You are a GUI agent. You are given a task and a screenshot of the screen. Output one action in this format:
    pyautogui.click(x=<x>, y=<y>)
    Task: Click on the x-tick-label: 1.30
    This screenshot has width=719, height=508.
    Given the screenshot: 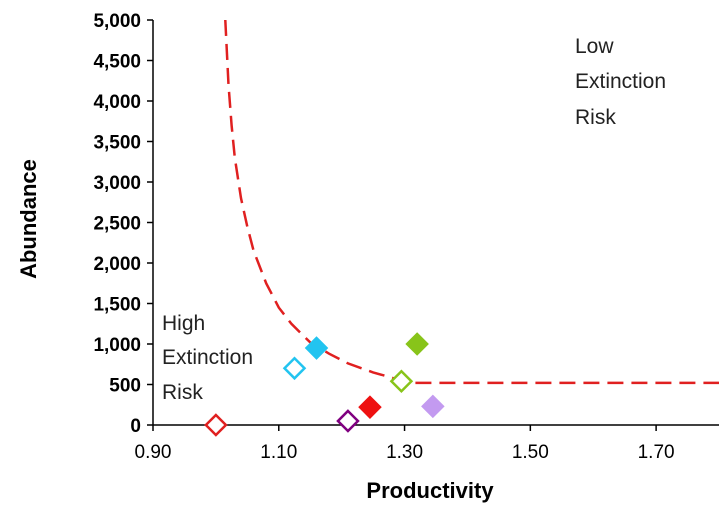 What is the action you would take?
    pyautogui.click(x=404, y=452)
    